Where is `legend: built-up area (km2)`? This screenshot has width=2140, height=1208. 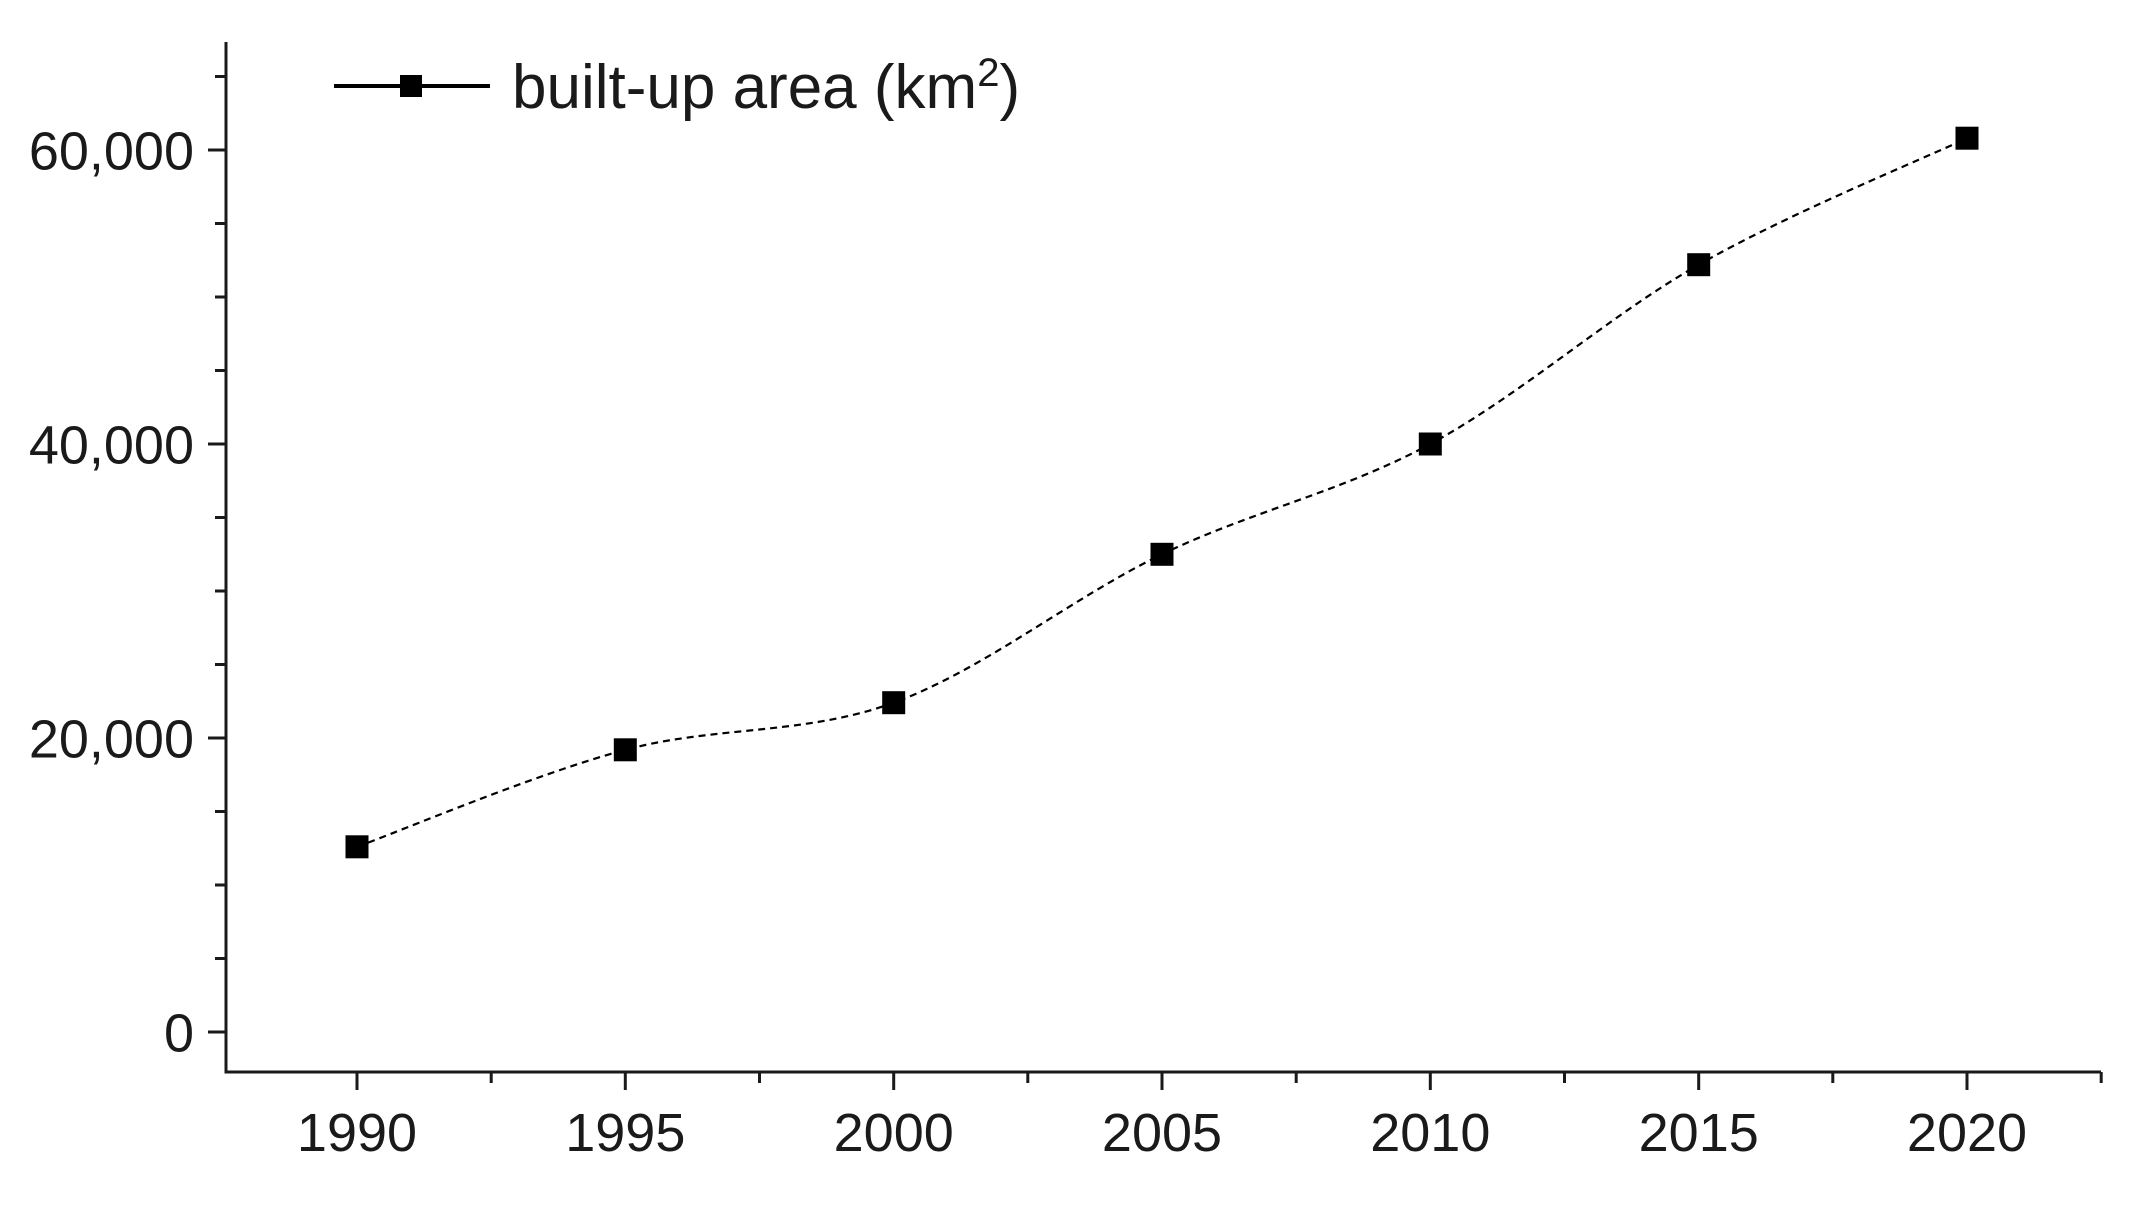 legend: built-up area (km2) is located at coordinates (677, 86).